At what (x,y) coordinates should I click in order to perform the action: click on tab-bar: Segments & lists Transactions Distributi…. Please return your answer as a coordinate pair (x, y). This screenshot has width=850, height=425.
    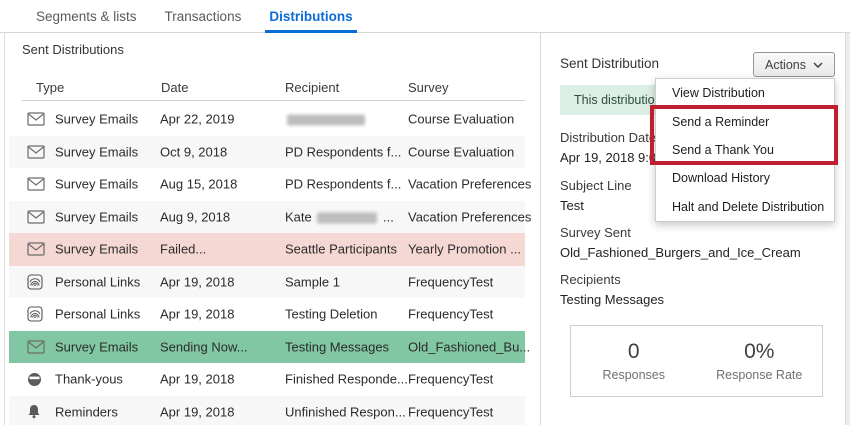
    Looking at the image, I should click on (425, 16).